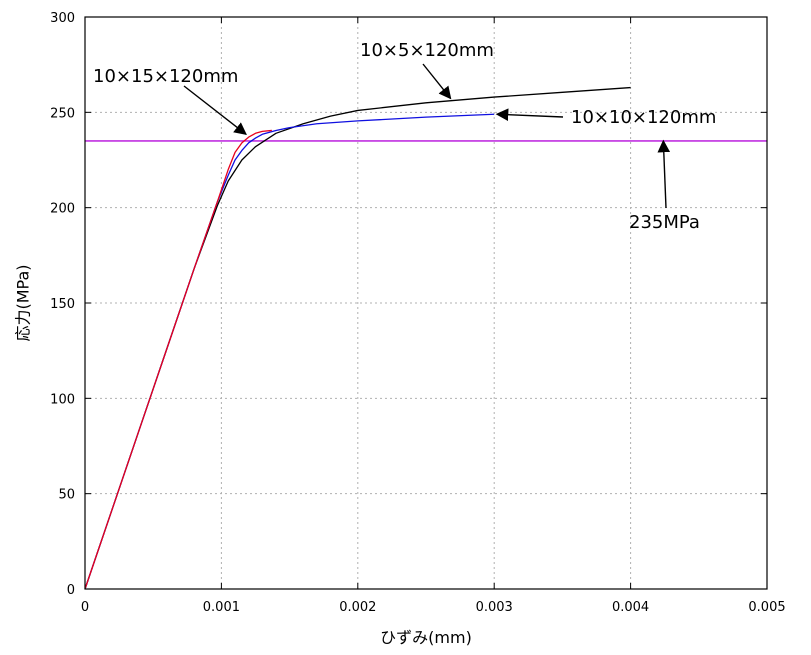 The image size is (811, 655). Describe the element at coordinates (62, 18) in the screenshot. I see `y-tick-label: 300` at that location.